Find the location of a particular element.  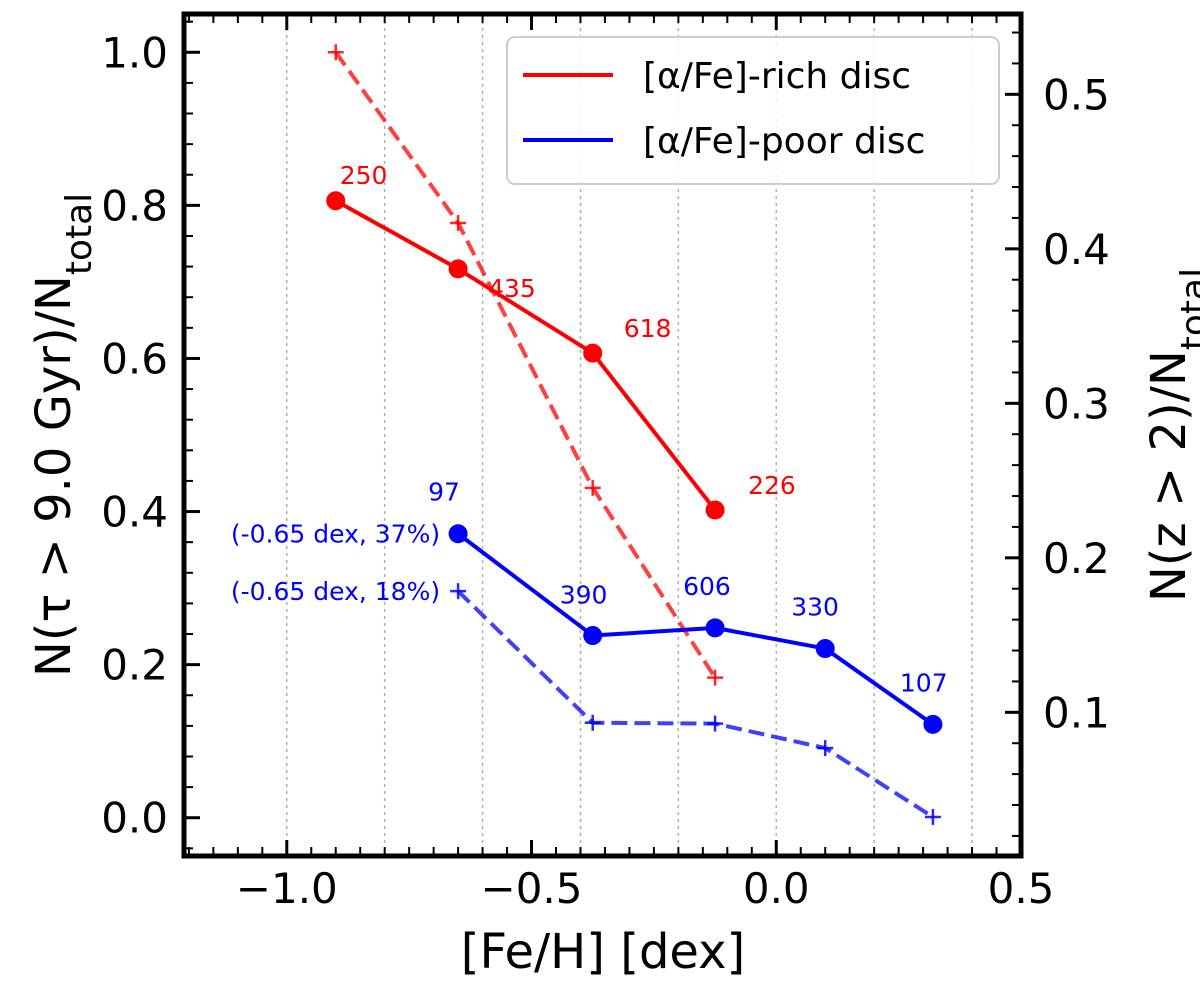

legend-label-poor: [α/Fe]-poor disc is located at coordinates (784, 141).